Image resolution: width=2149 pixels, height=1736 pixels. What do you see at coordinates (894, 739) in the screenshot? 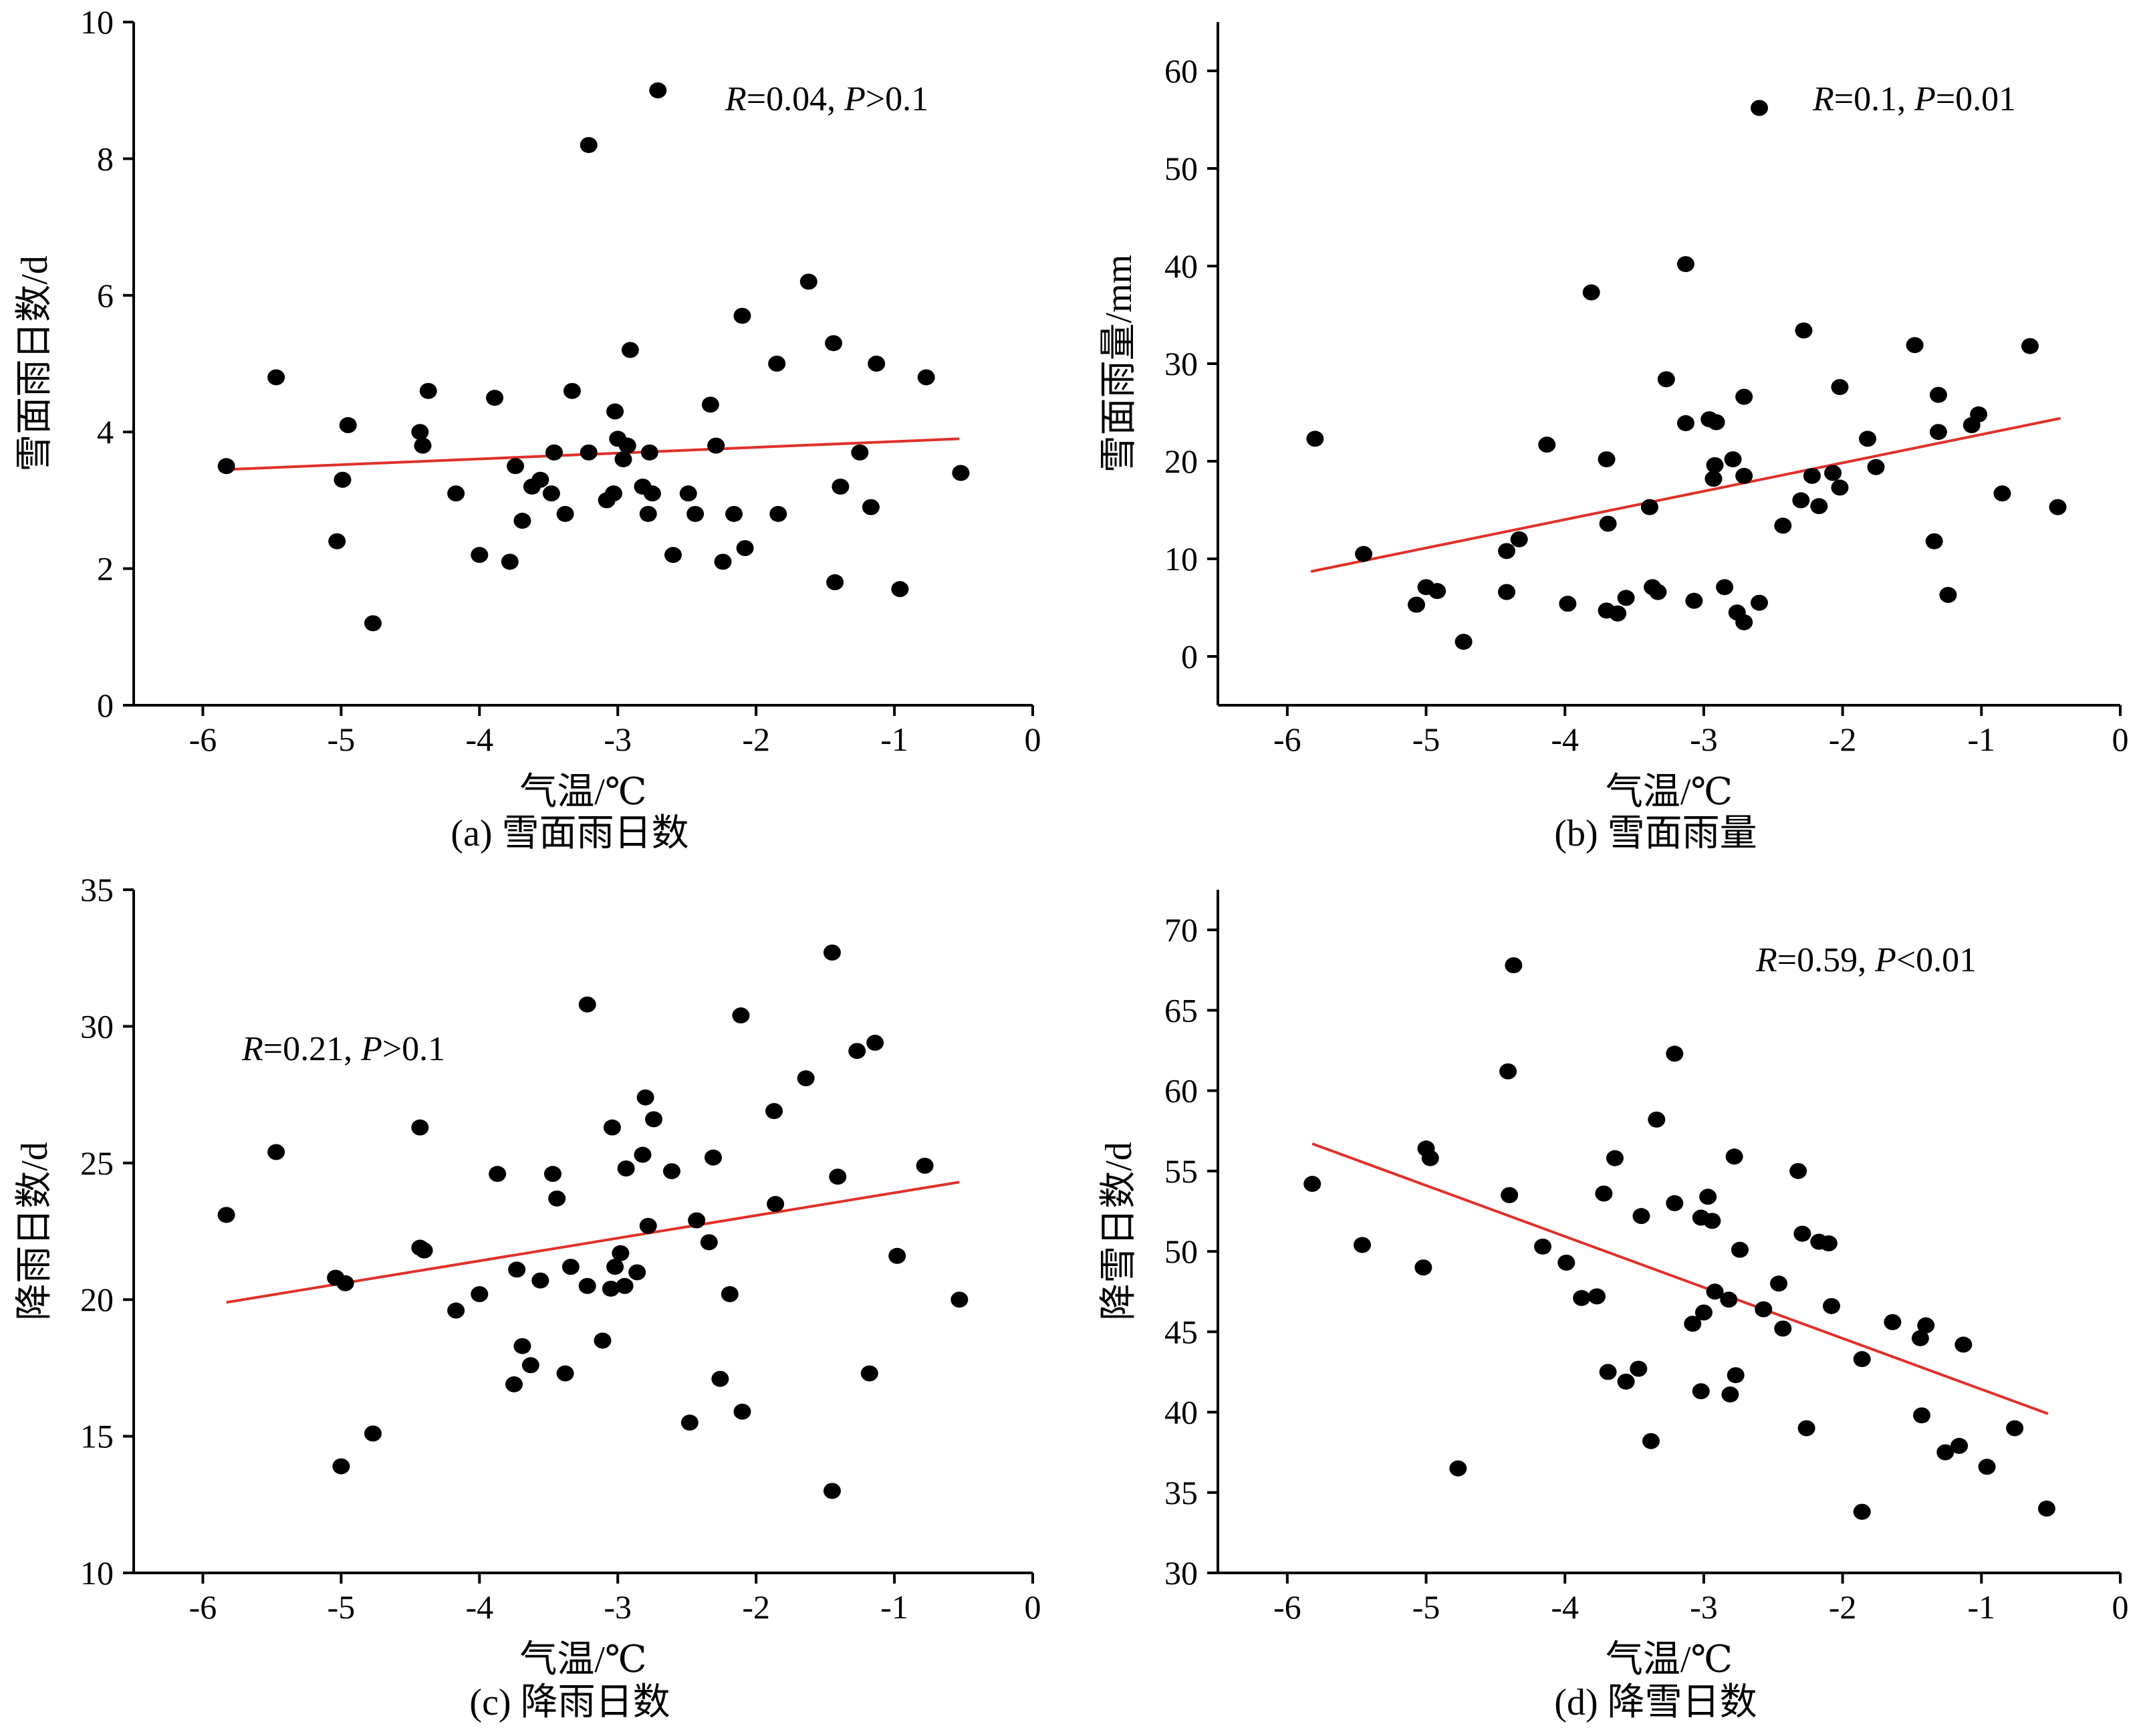
I see `x-tick-label: -1` at bounding box center [894, 739].